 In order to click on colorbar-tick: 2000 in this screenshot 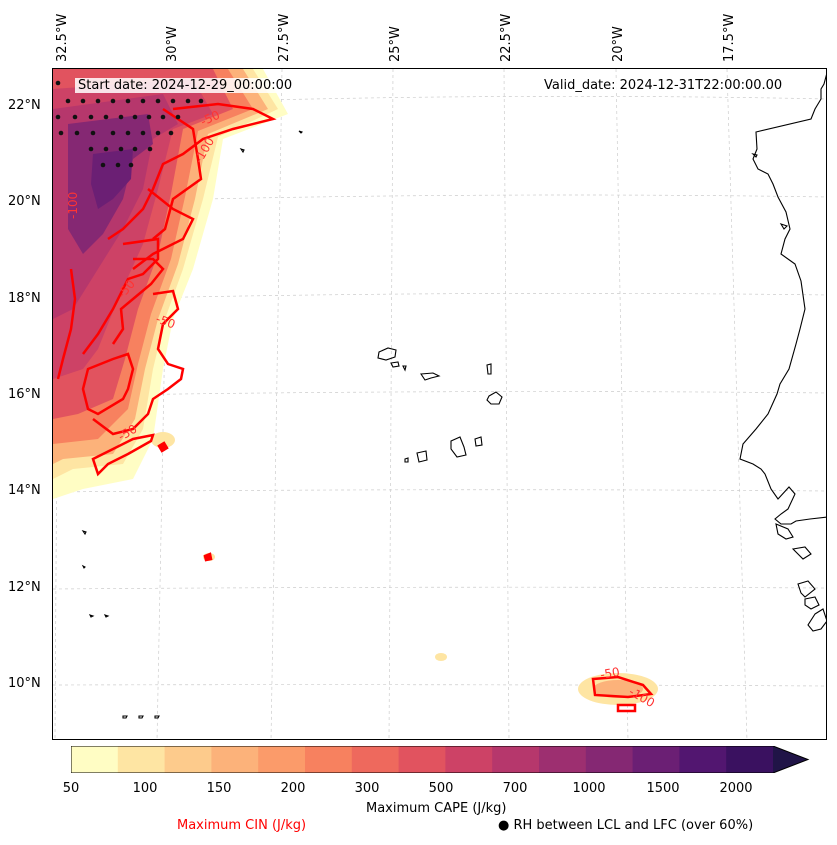, I will do `click(736, 788)`.